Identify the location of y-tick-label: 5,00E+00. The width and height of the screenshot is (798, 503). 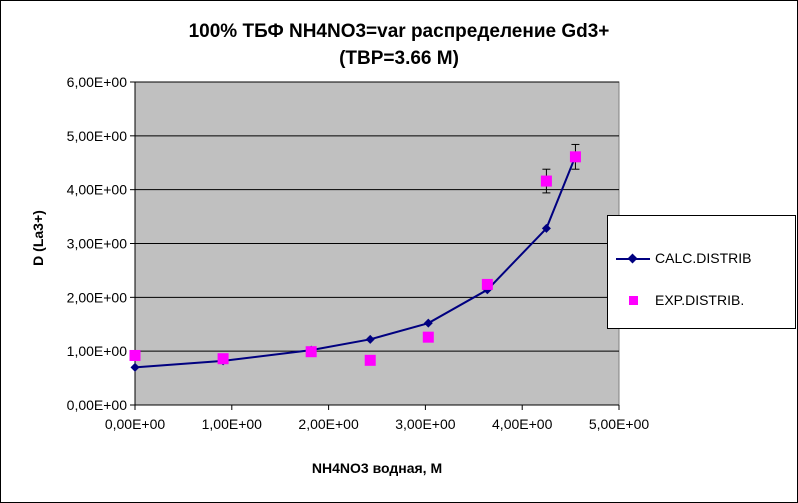
(97, 136).